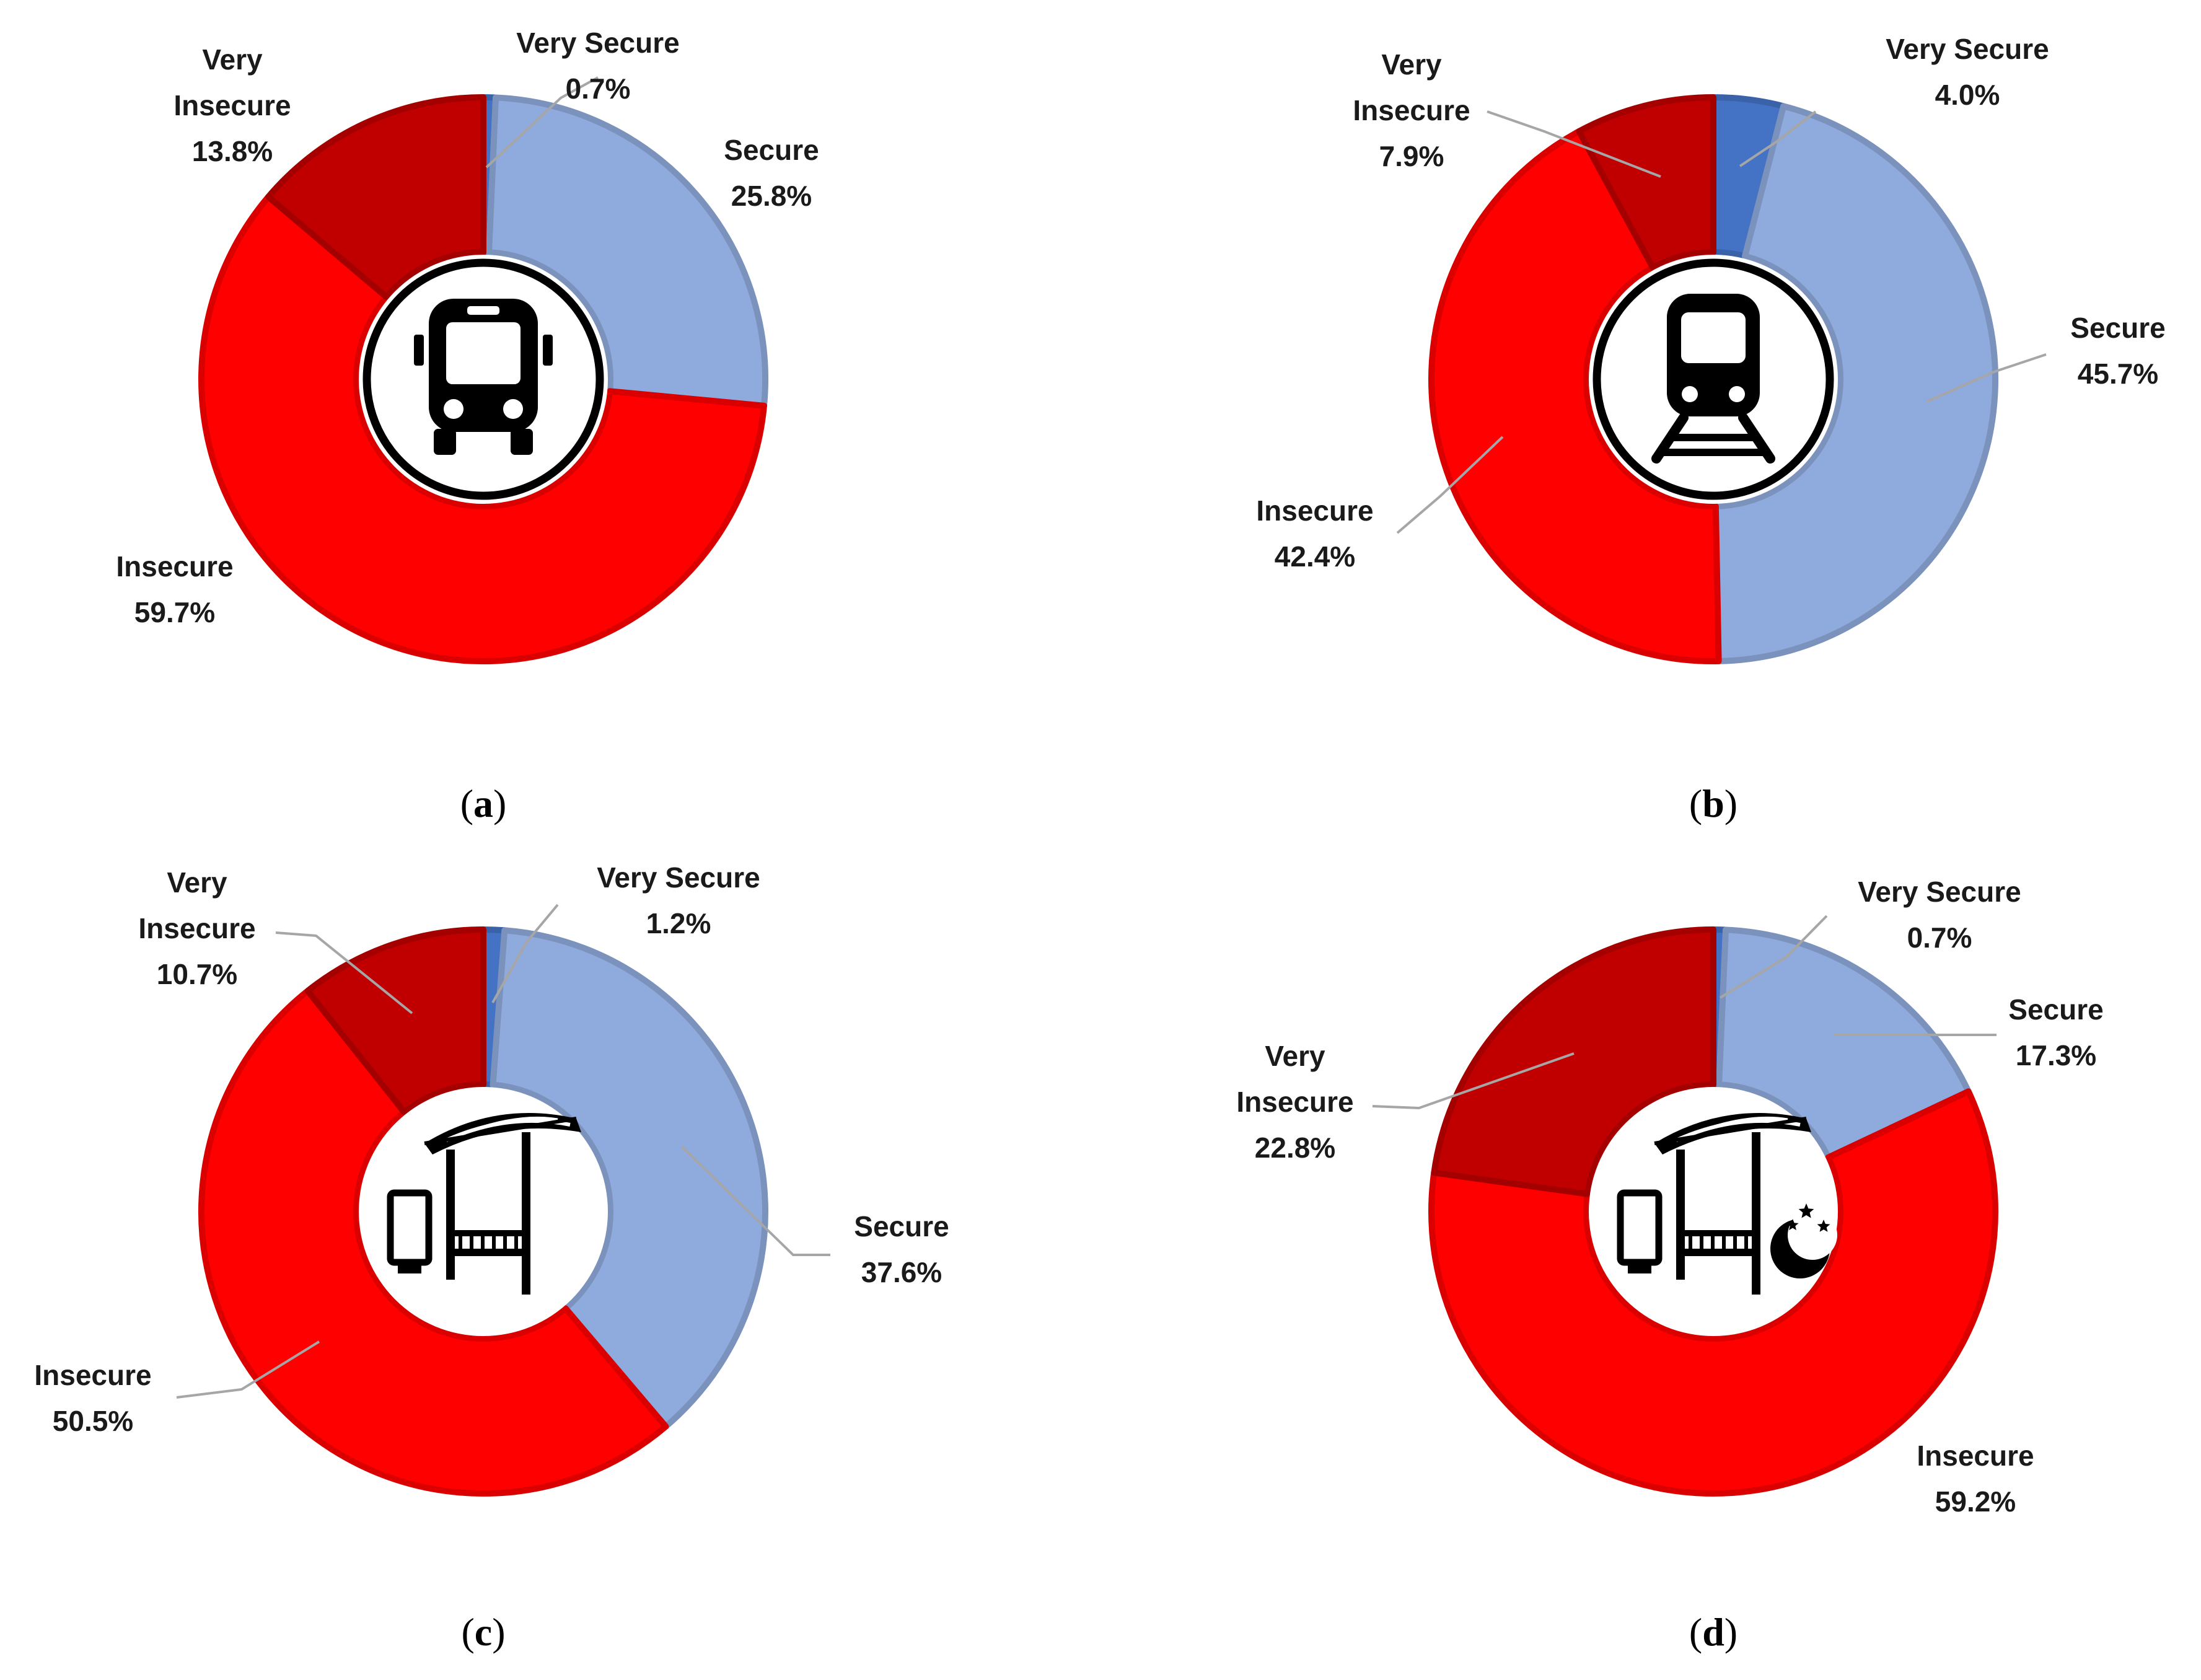 Image resolution: width=2201 pixels, height=1680 pixels. I want to click on data-label-secure: Secure 17.3%, so click(2056, 1032).